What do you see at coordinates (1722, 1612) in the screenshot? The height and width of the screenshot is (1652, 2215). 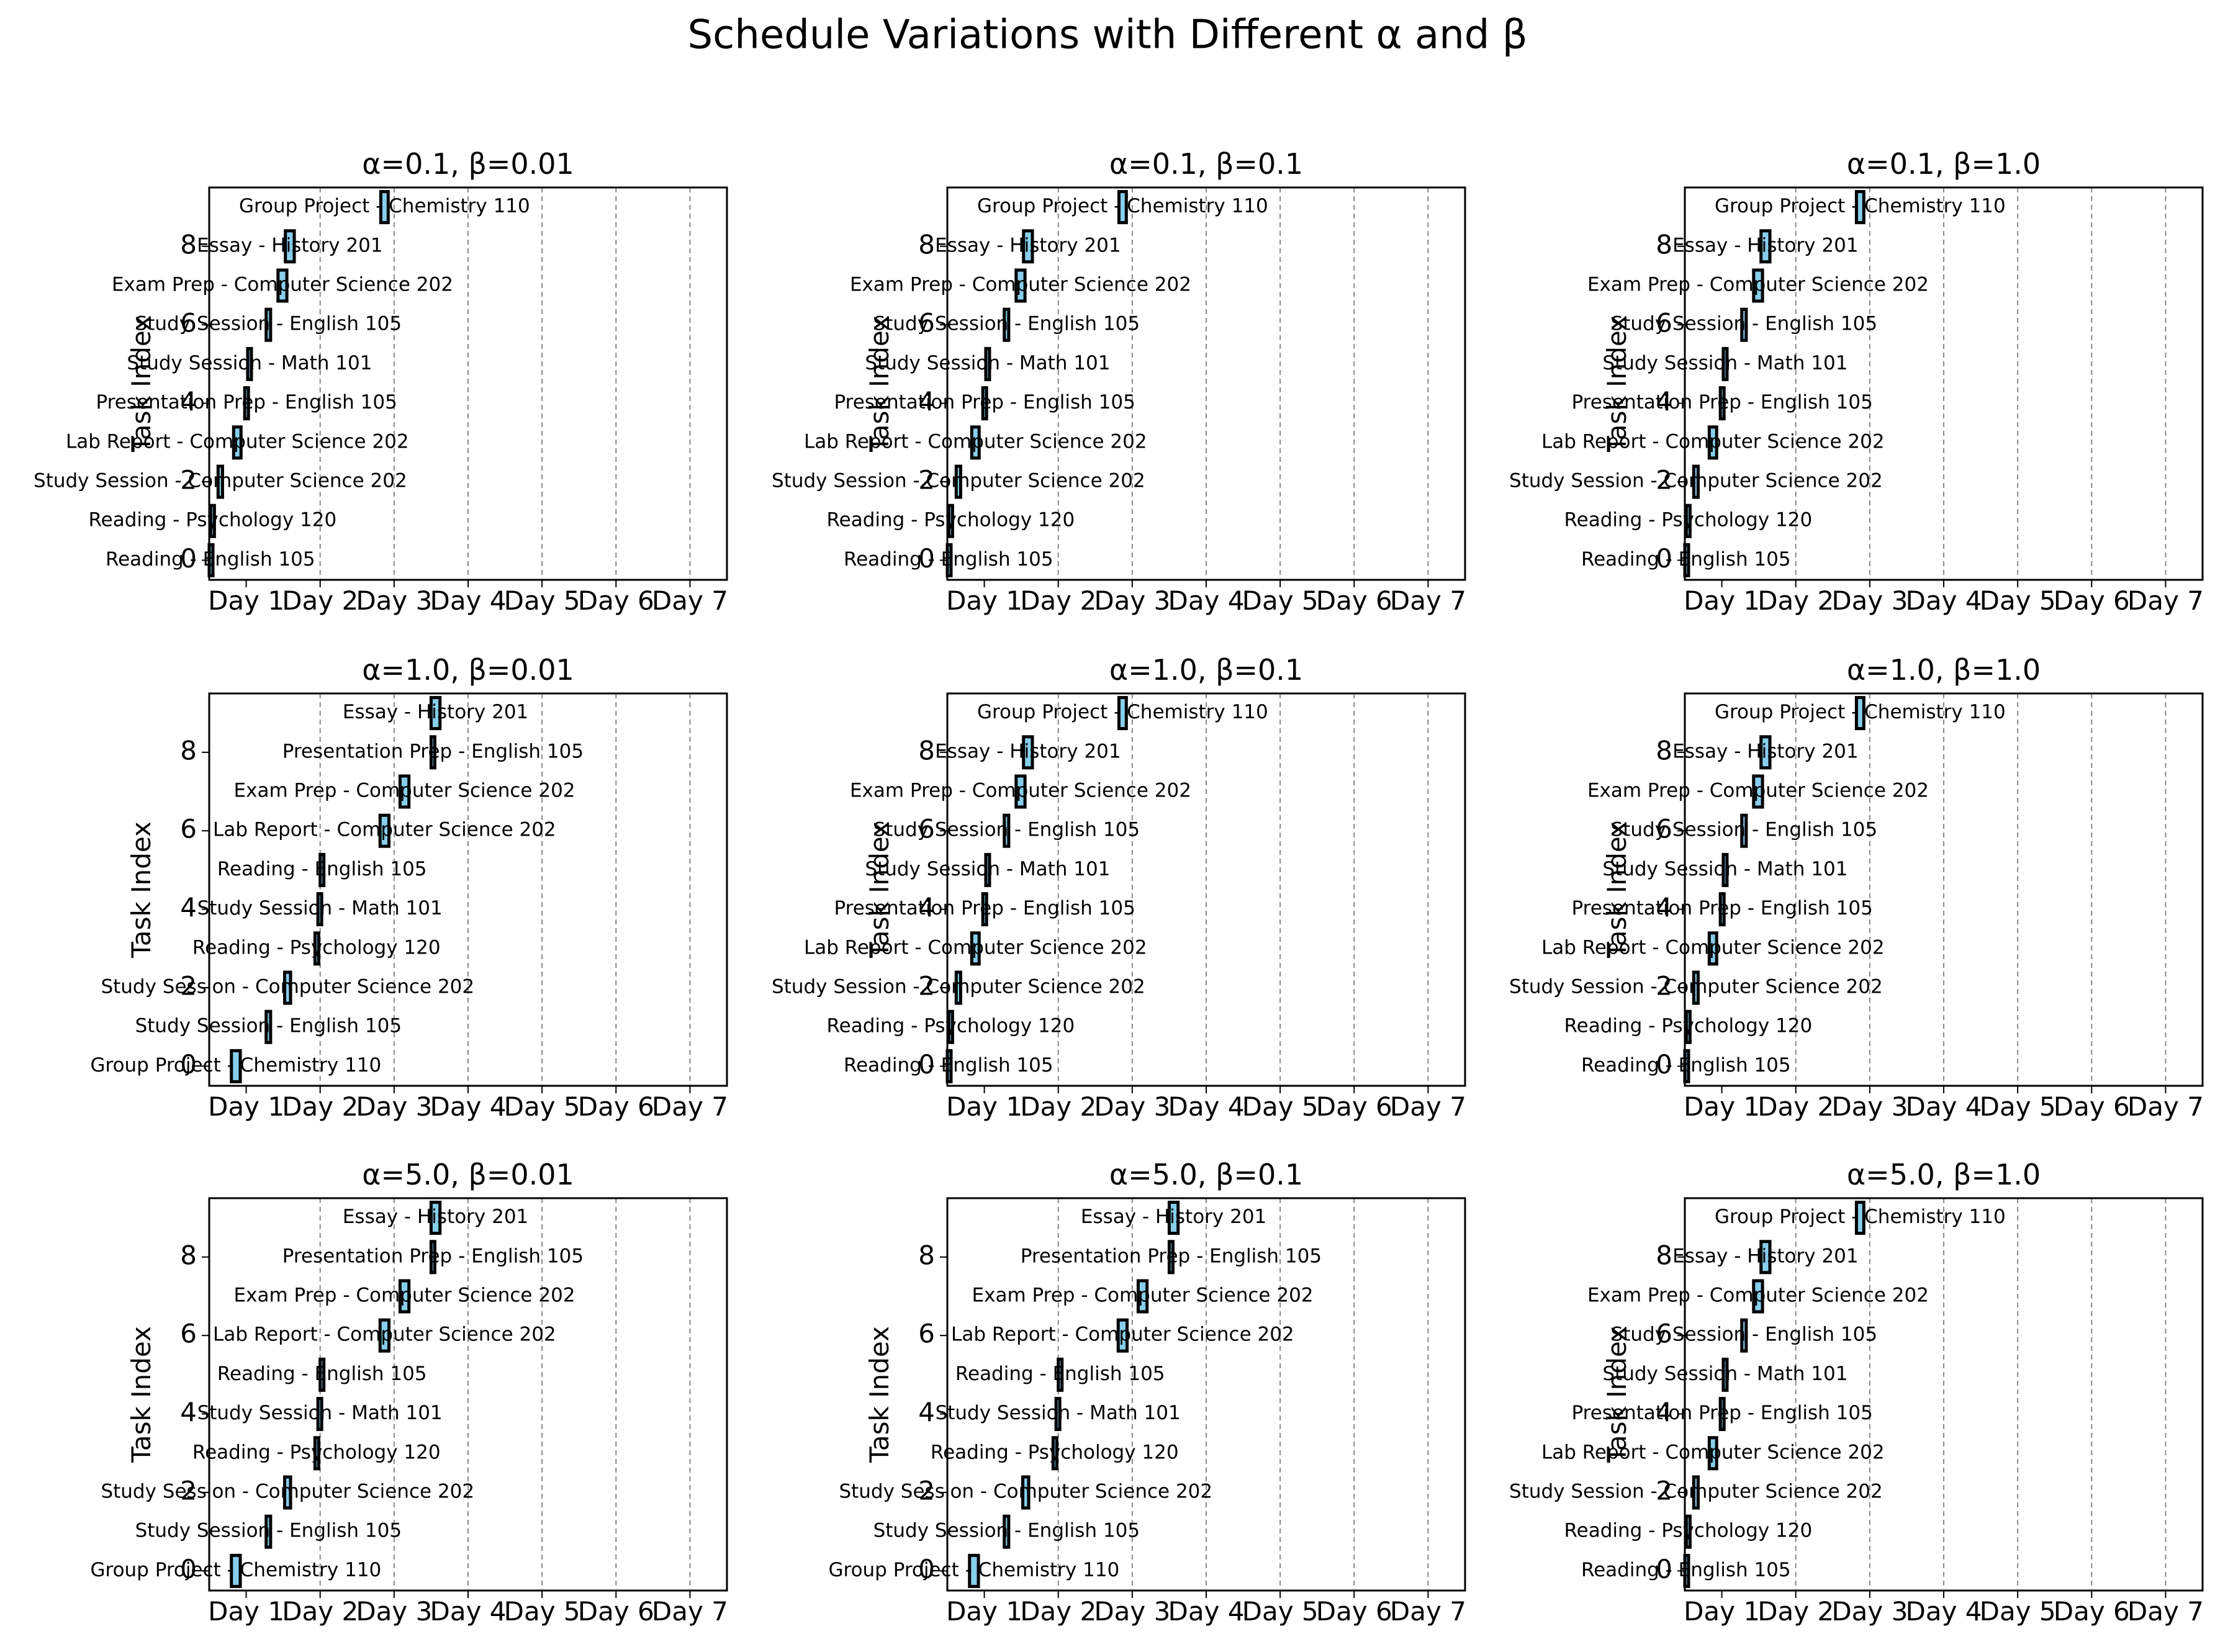 I see `x-tick-label: Day 1` at bounding box center [1722, 1612].